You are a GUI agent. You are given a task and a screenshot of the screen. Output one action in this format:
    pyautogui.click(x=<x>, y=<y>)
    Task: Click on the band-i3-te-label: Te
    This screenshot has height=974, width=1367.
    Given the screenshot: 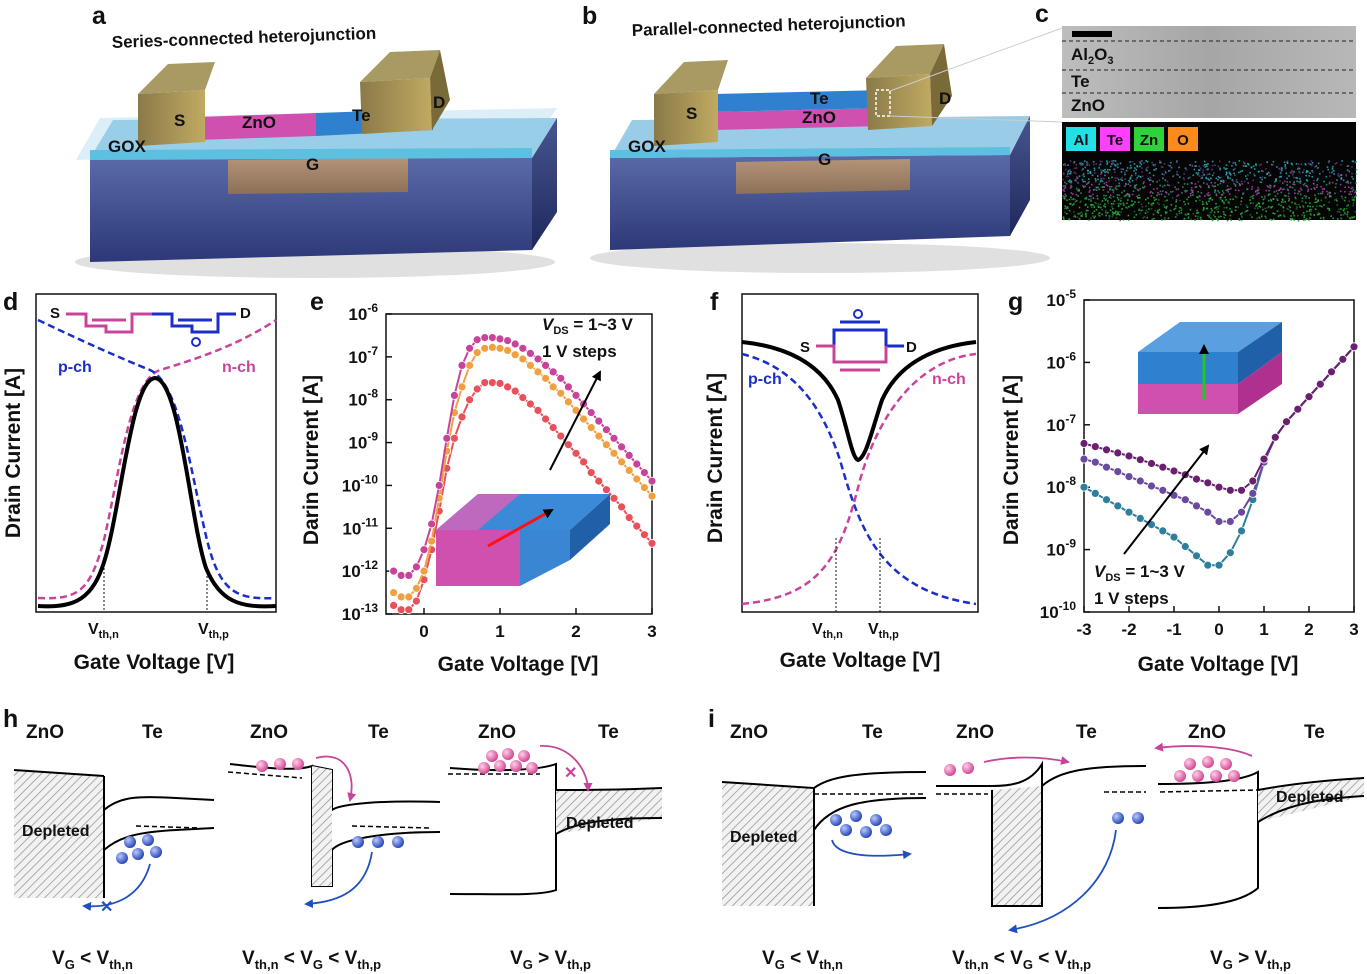 What is the action you would take?
    pyautogui.click(x=1314, y=732)
    